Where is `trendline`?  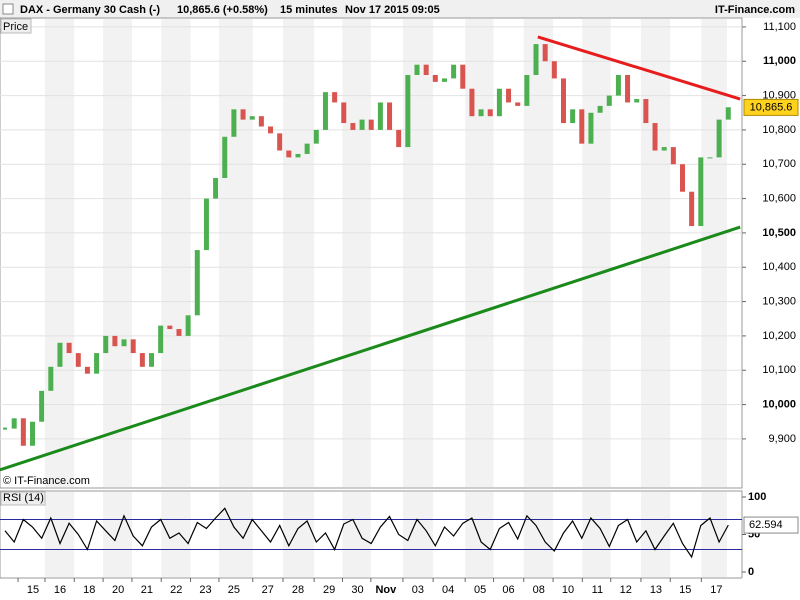
trendline is located at coordinates (639, 68).